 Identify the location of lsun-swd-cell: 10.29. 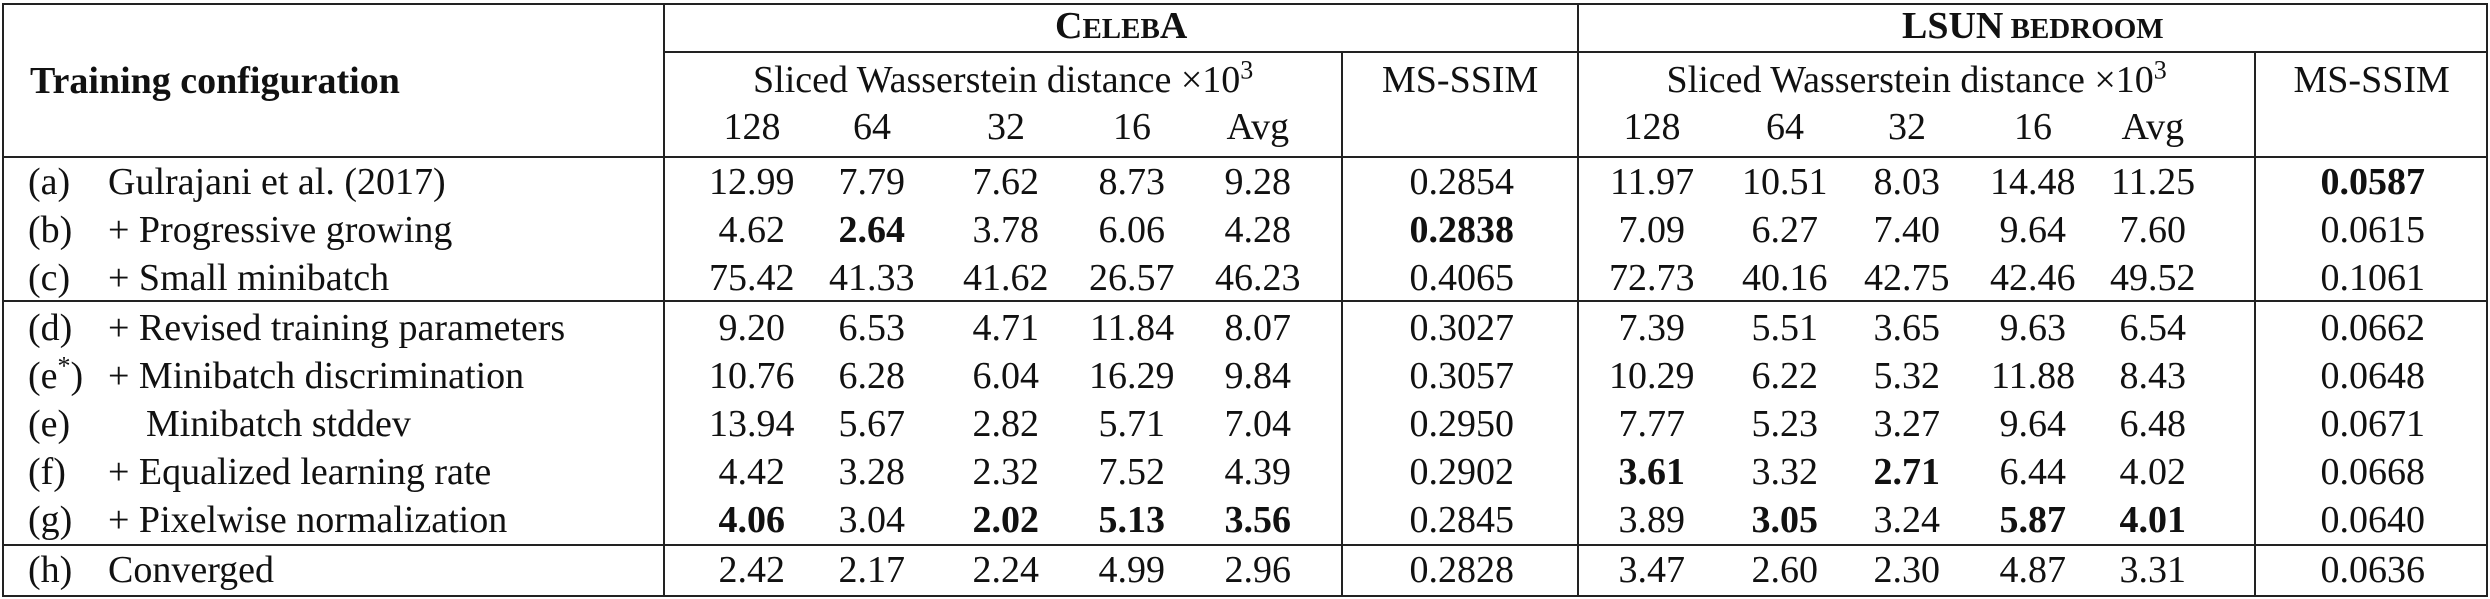
(1652, 376).